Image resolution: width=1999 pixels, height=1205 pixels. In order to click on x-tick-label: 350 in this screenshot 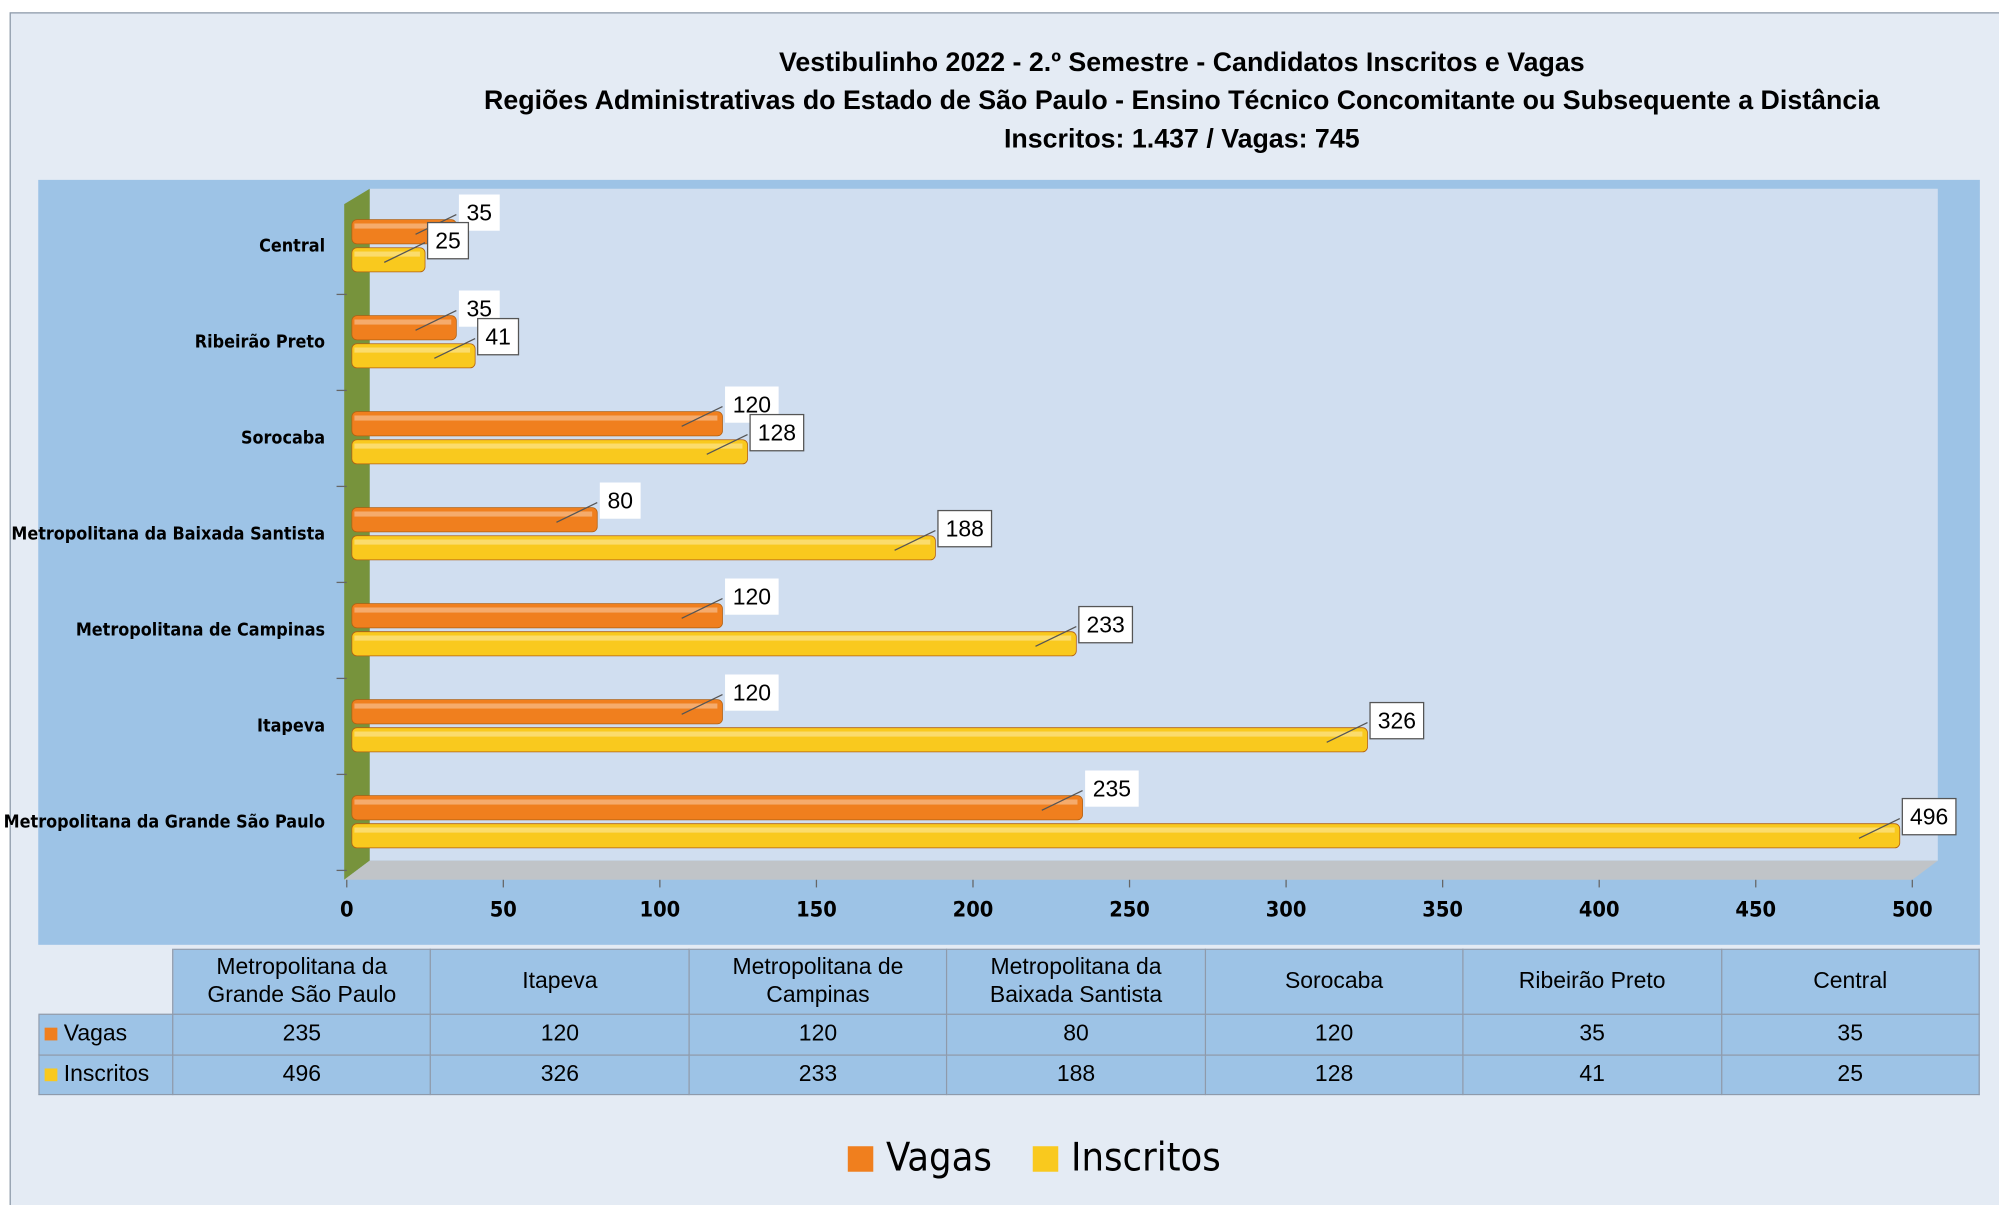, I will do `click(1442, 909)`.